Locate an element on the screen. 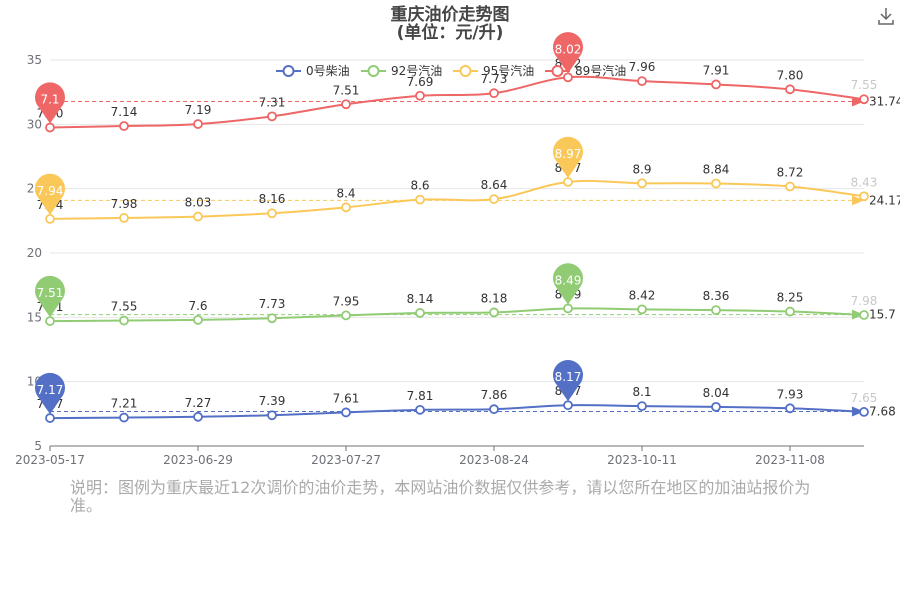 This screenshot has width=900, height=600. legend-item-1: 0号柴油 is located at coordinates (313, 71).